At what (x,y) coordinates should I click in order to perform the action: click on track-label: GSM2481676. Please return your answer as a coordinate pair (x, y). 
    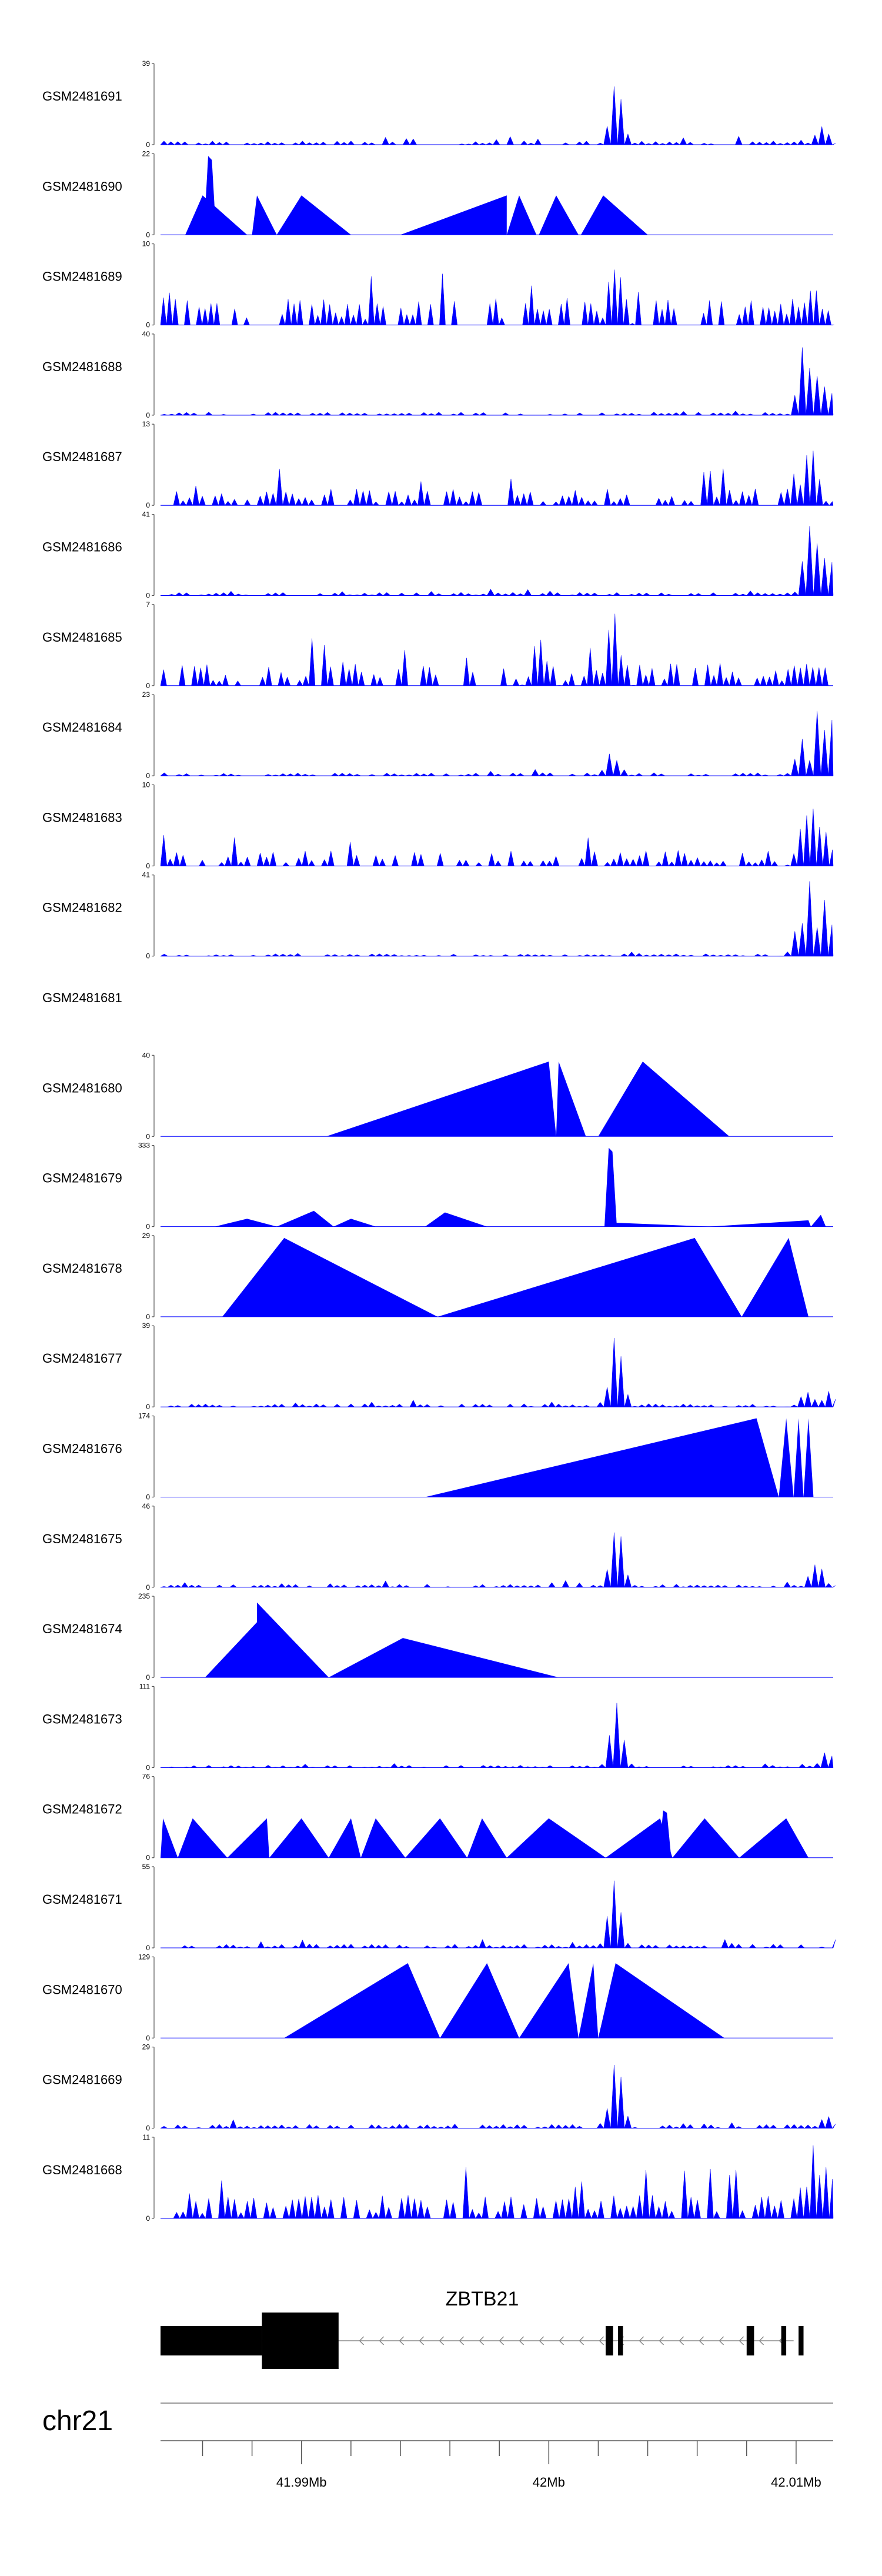
    Looking at the image, I should click on (82, 1449).